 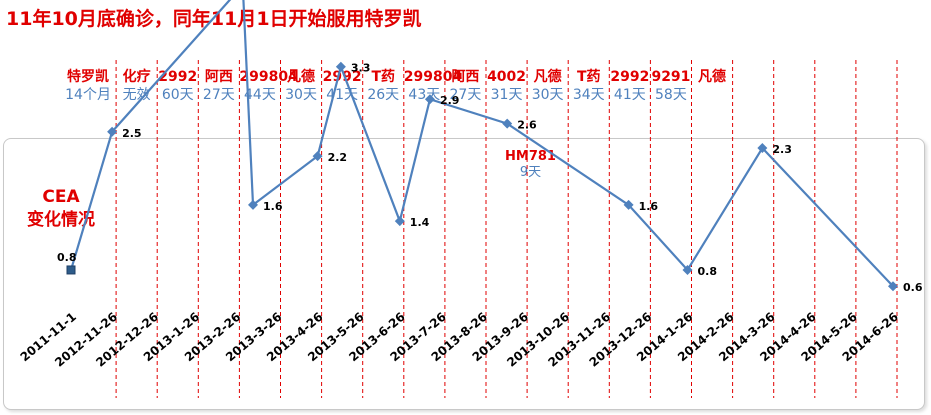 I want to click on treatment-duration: 44天, so click(x=260, y=95).